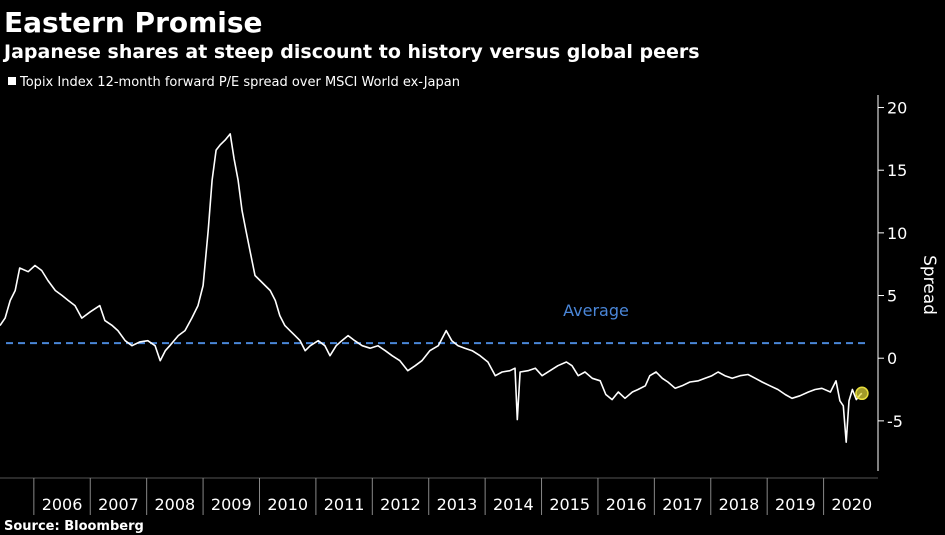  Describe the element at coordinates (12, 81) in the screenshot. I see `legend-swatch` at that location.